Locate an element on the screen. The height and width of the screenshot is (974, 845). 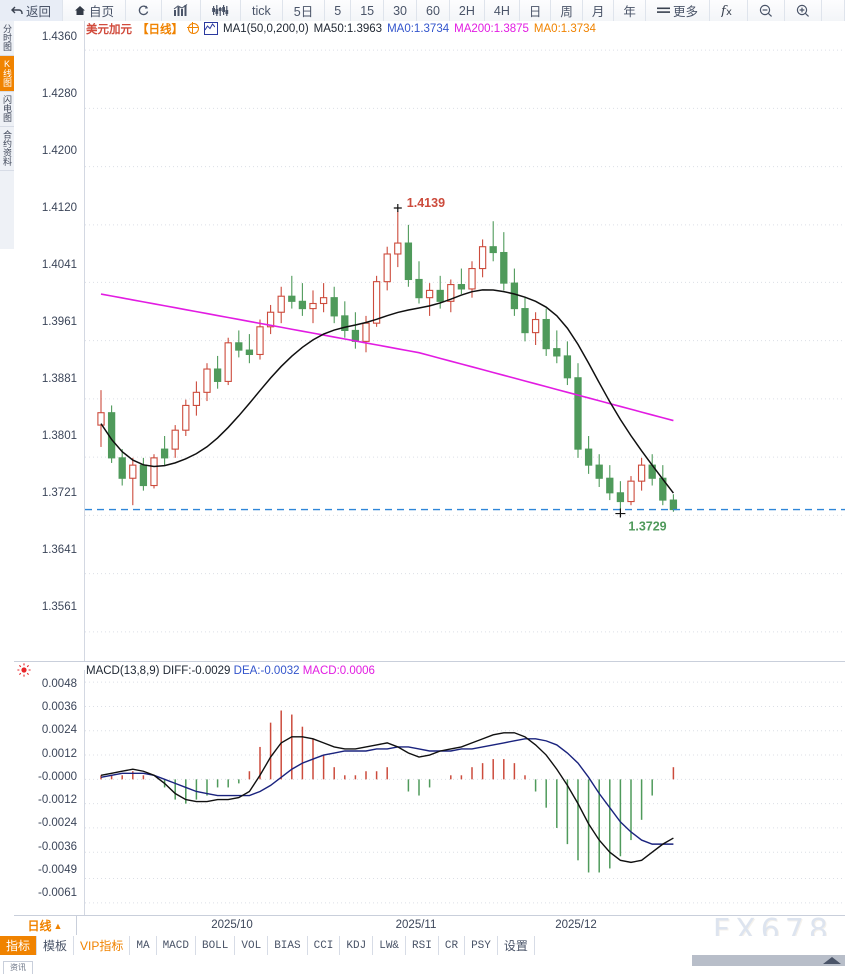
svg-text: 1.3729 is located at coordinates (647, 527).